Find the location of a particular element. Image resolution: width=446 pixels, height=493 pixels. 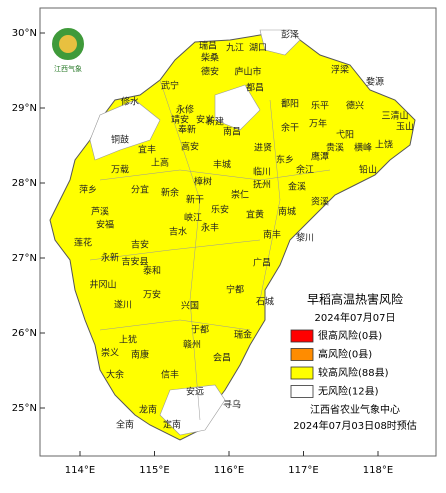

county-label: 上犹 is located at coordinates (128, 340).